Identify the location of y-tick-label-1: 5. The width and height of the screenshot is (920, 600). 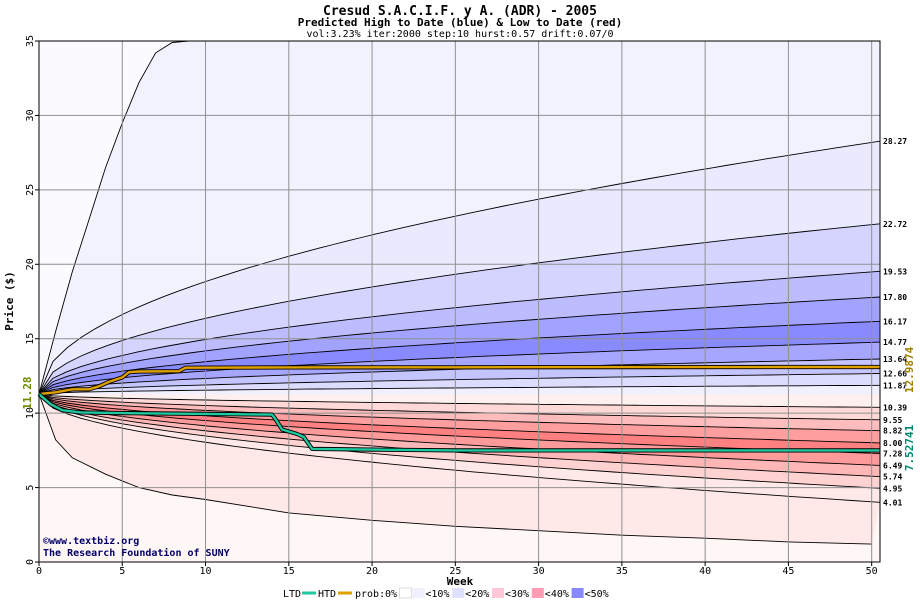
(30, 488).